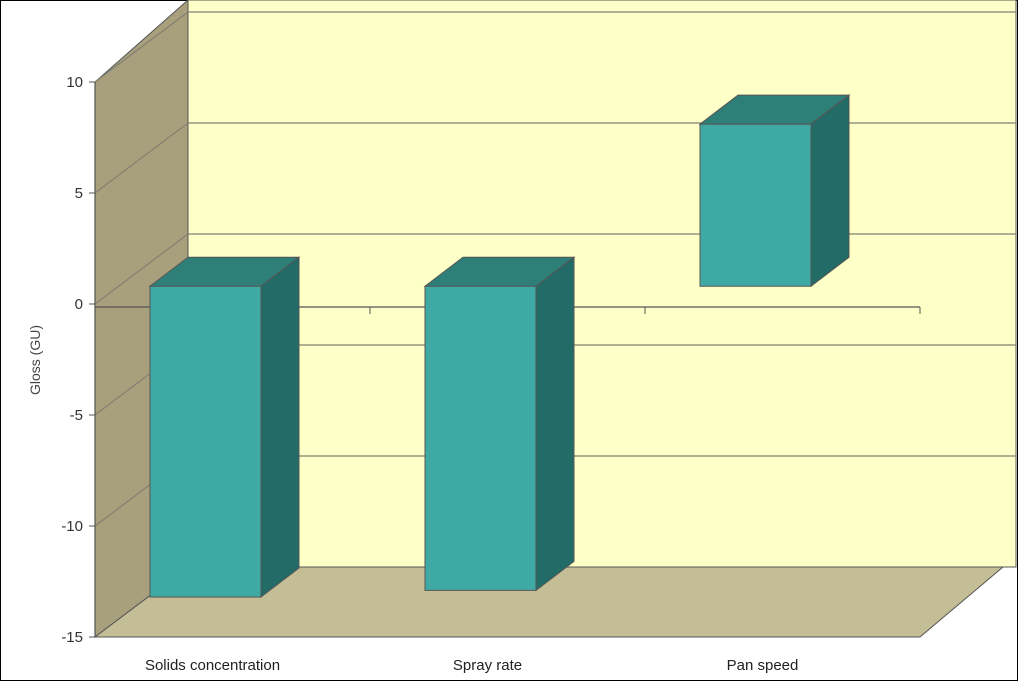 This screenshot has width=1018, height=681. I want to click on y-tick-label: -15, so click(72, 637).